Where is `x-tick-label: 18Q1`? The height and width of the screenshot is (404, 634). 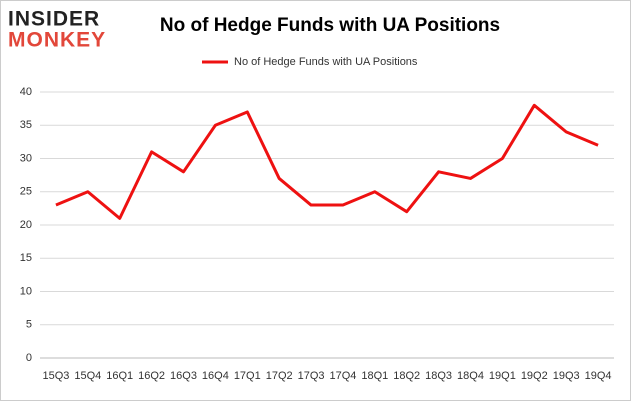 x-tick-label: 18Q1 is located at coordinates (374, 376).